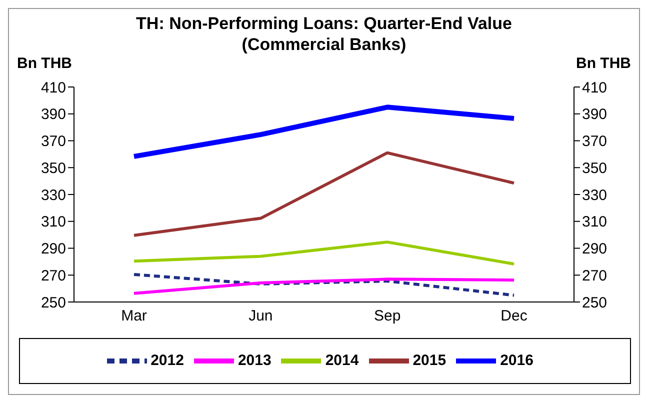 This screenshot has height=401, width=647. Describe the element at coordinates (53, 303) in the screenshot. I see `y-tick-label: 250` at that location.